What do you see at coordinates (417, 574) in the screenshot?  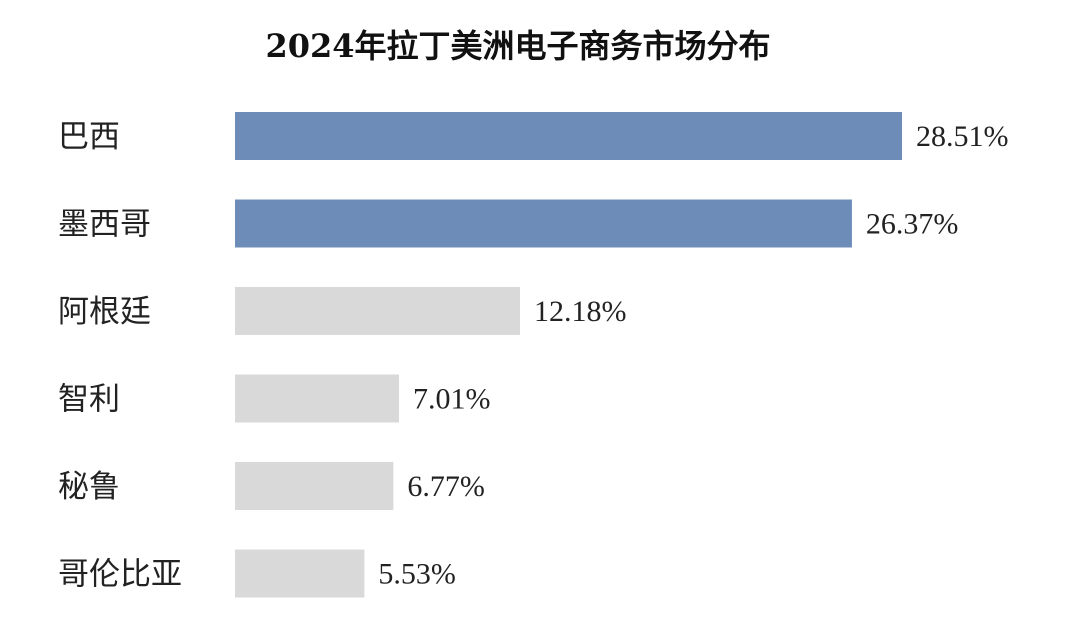 I see `value-label: 5.53%` at bounding box center [417, 574].